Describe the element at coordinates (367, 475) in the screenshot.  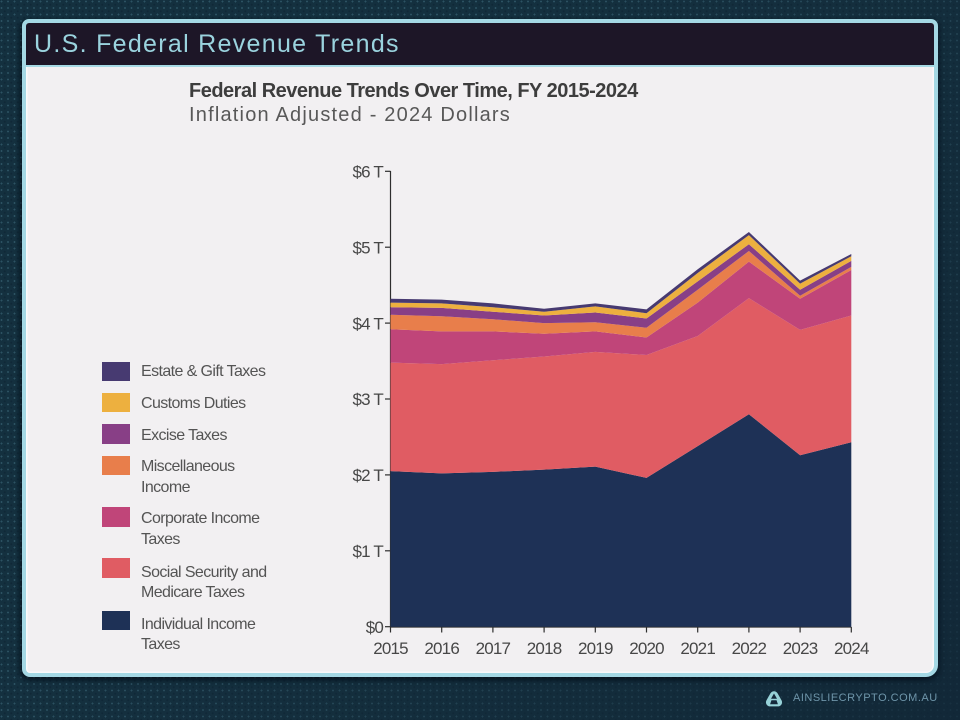
I see `svg-text: $2 T` at that location.